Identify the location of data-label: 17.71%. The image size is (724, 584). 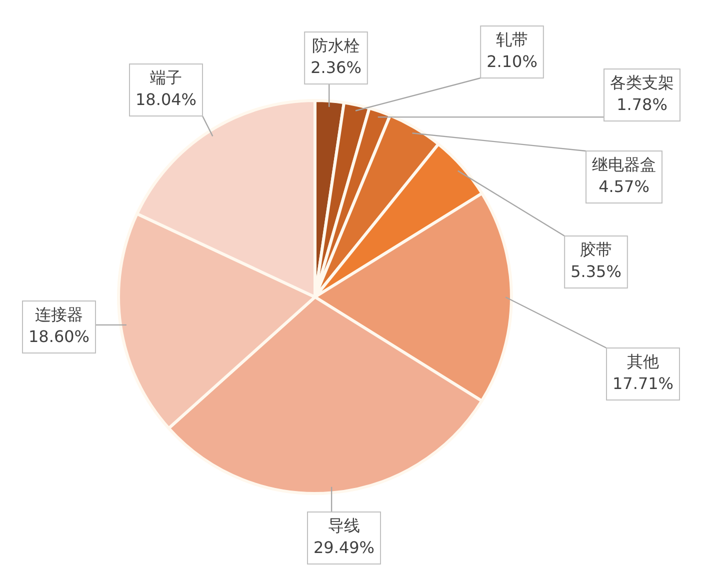
(643, 384).